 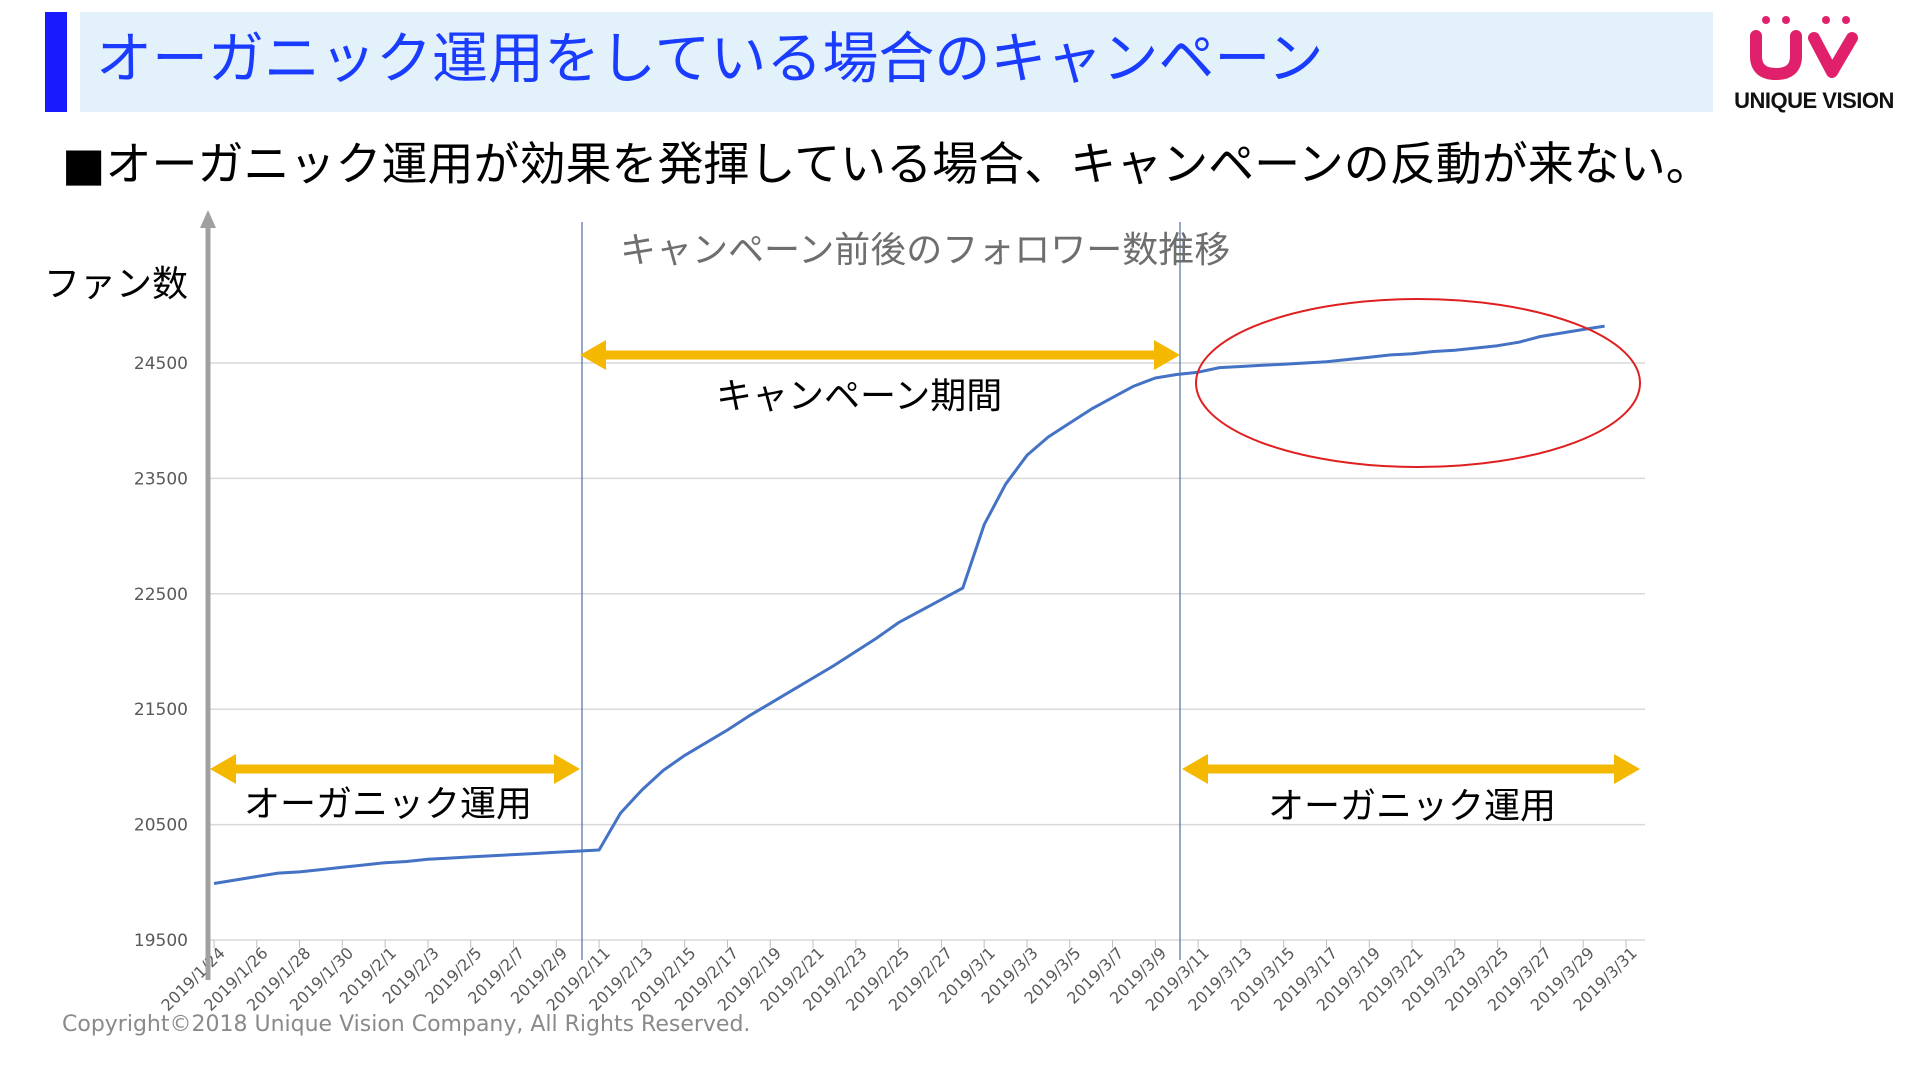 I want to click on y-axis-label: ファン数, so click(x=116, y=284).